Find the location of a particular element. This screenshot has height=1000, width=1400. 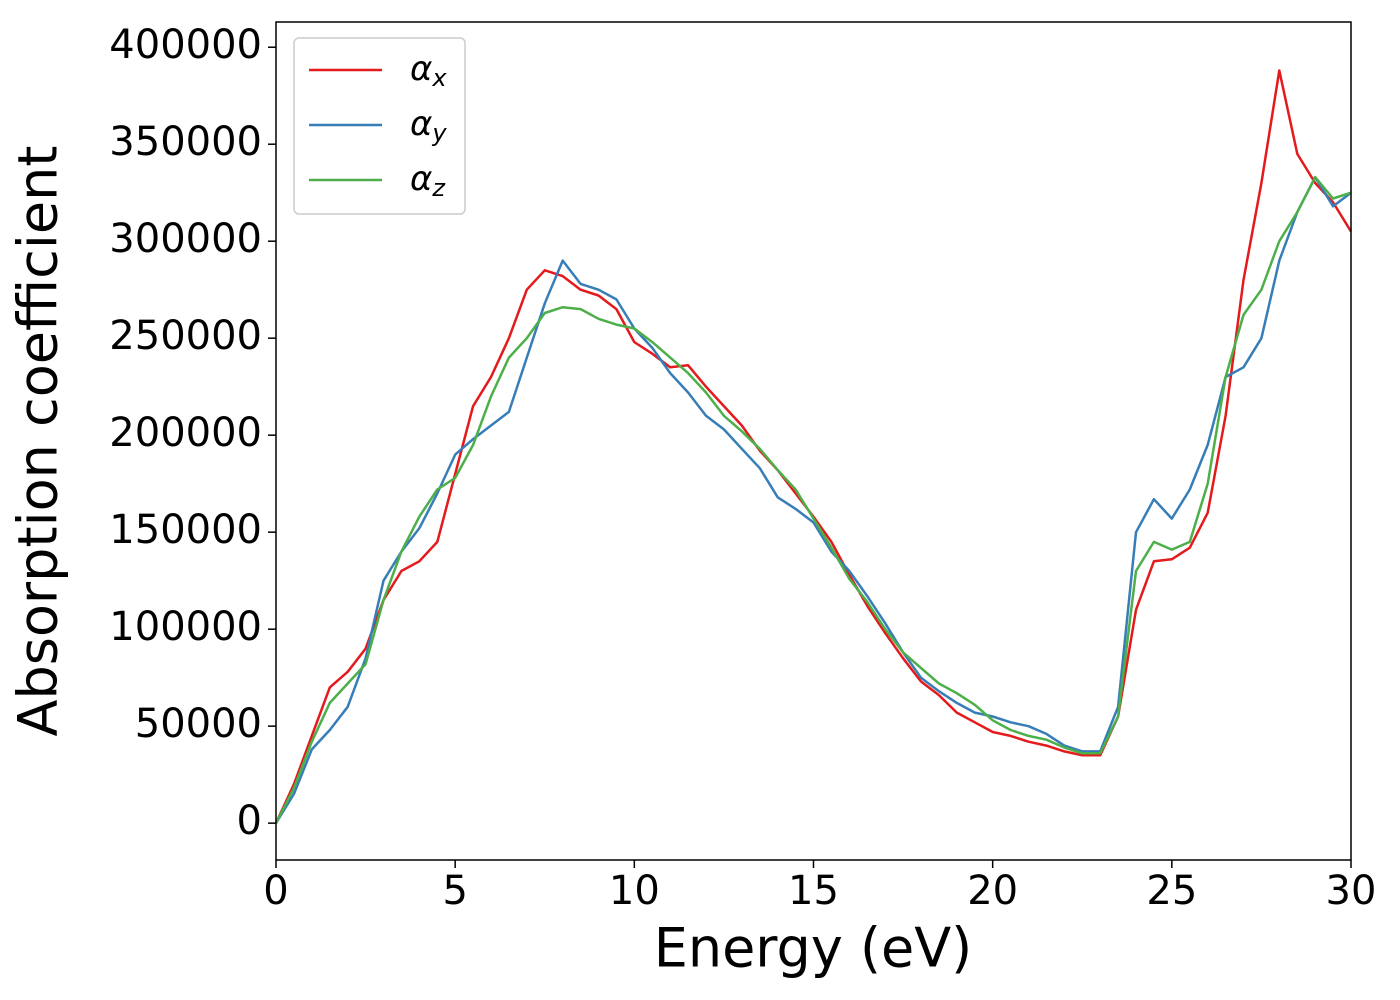

x-tick-label: 15 is located at coordinates (813, 891).